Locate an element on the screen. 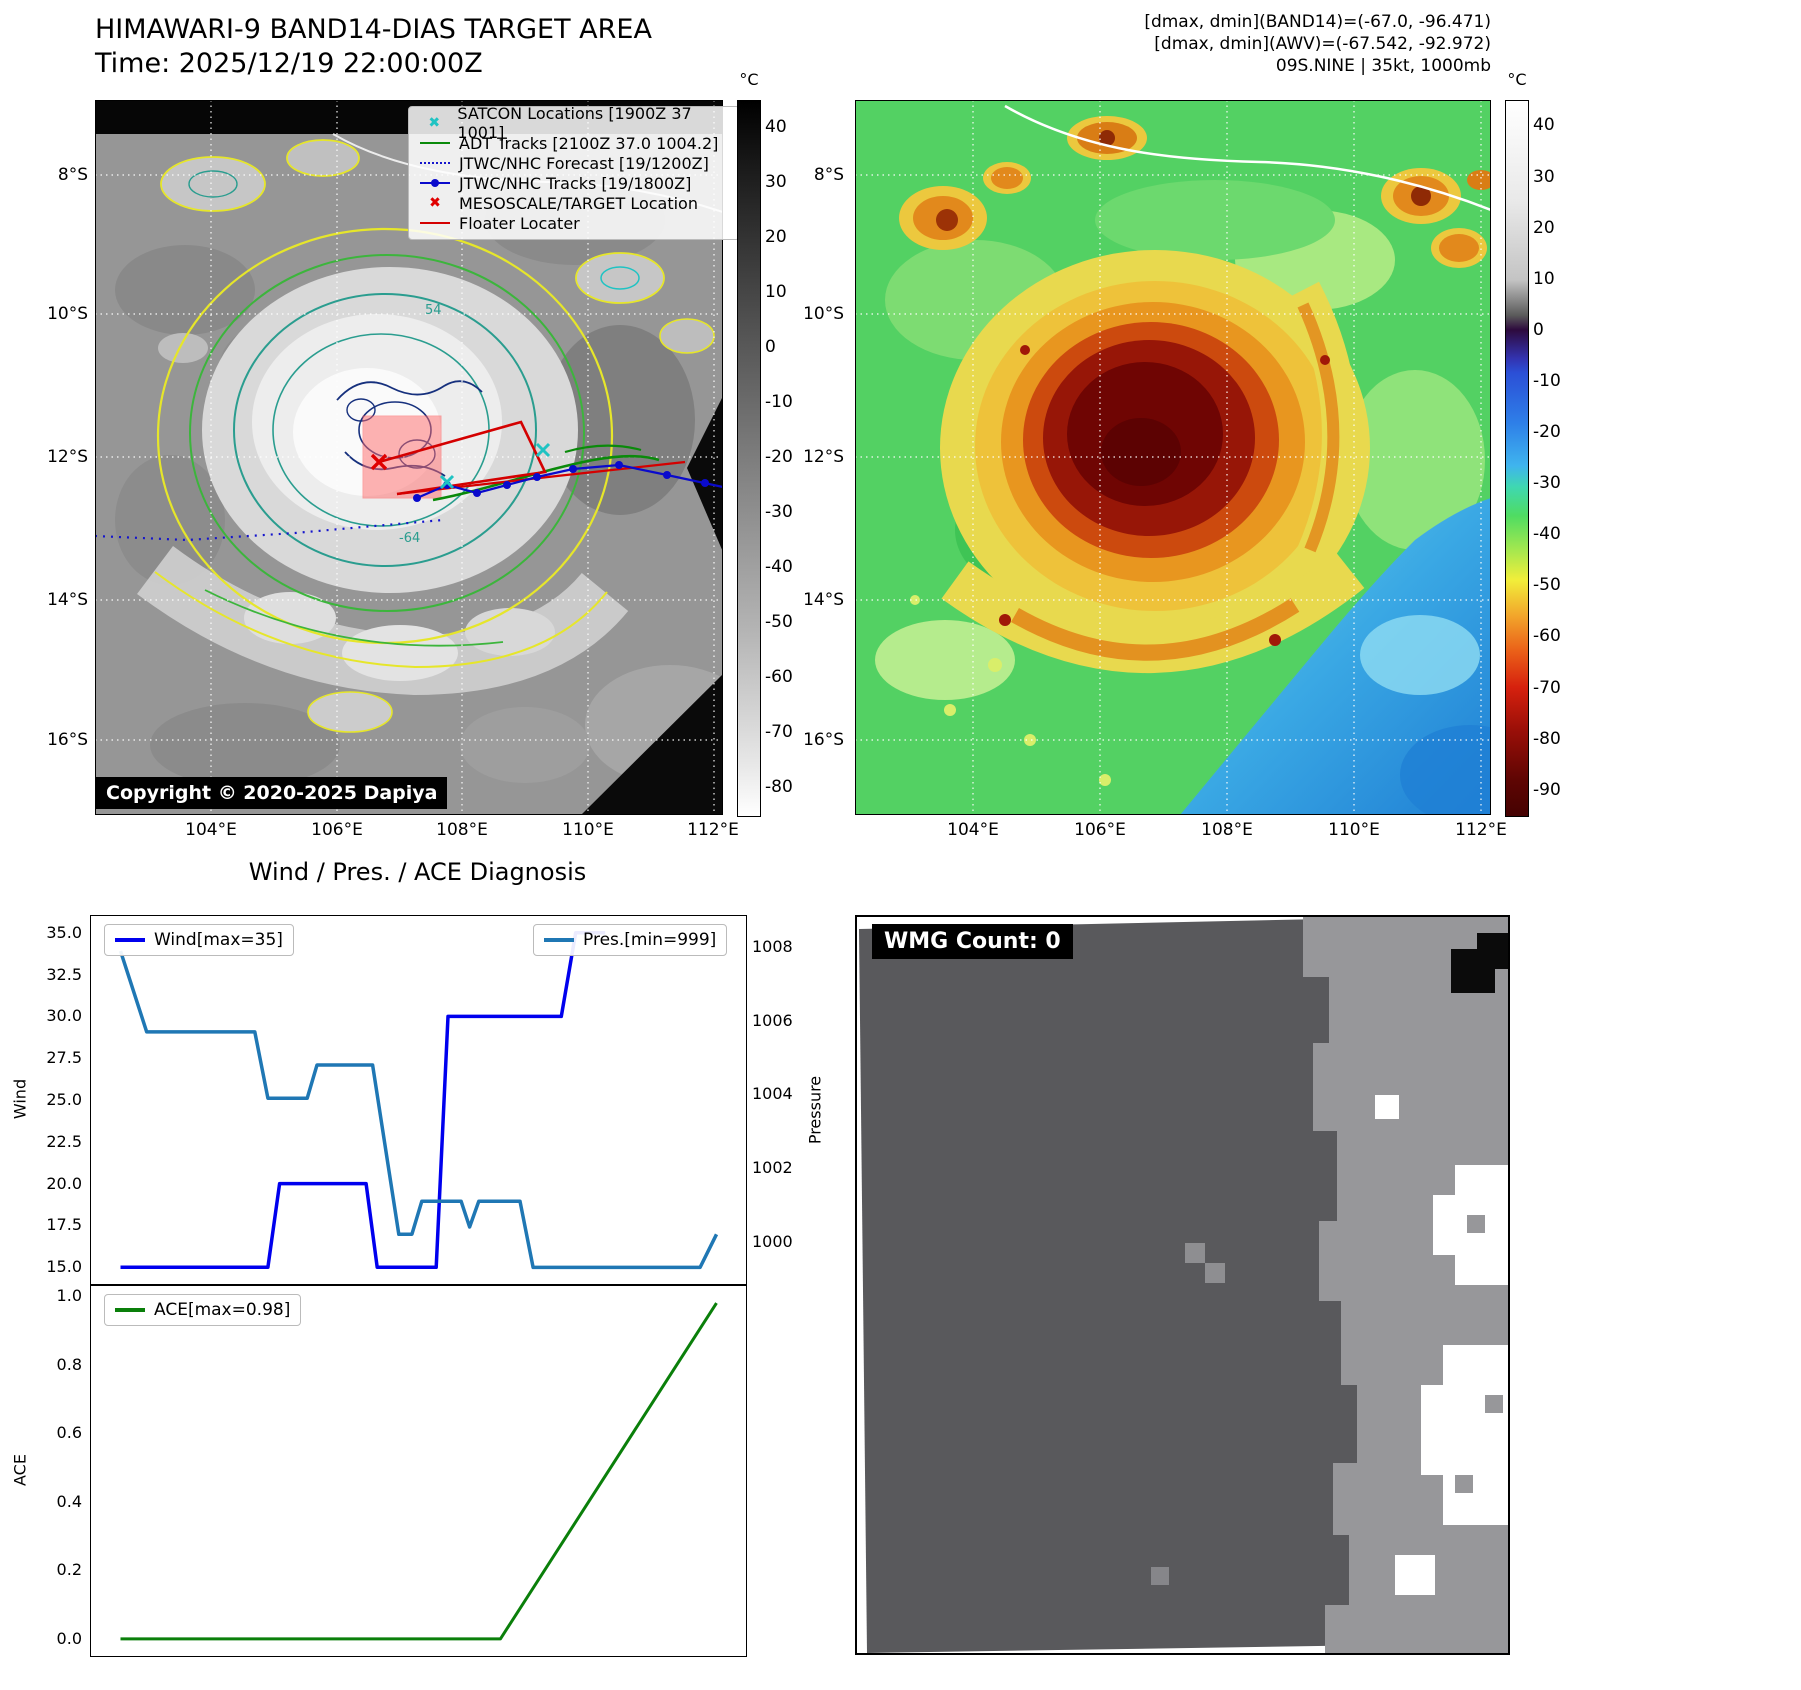 This screenshot has height=1690, width=1801. ace-legend: ACE[max=0.98] is located at coordinates (203, 1310).